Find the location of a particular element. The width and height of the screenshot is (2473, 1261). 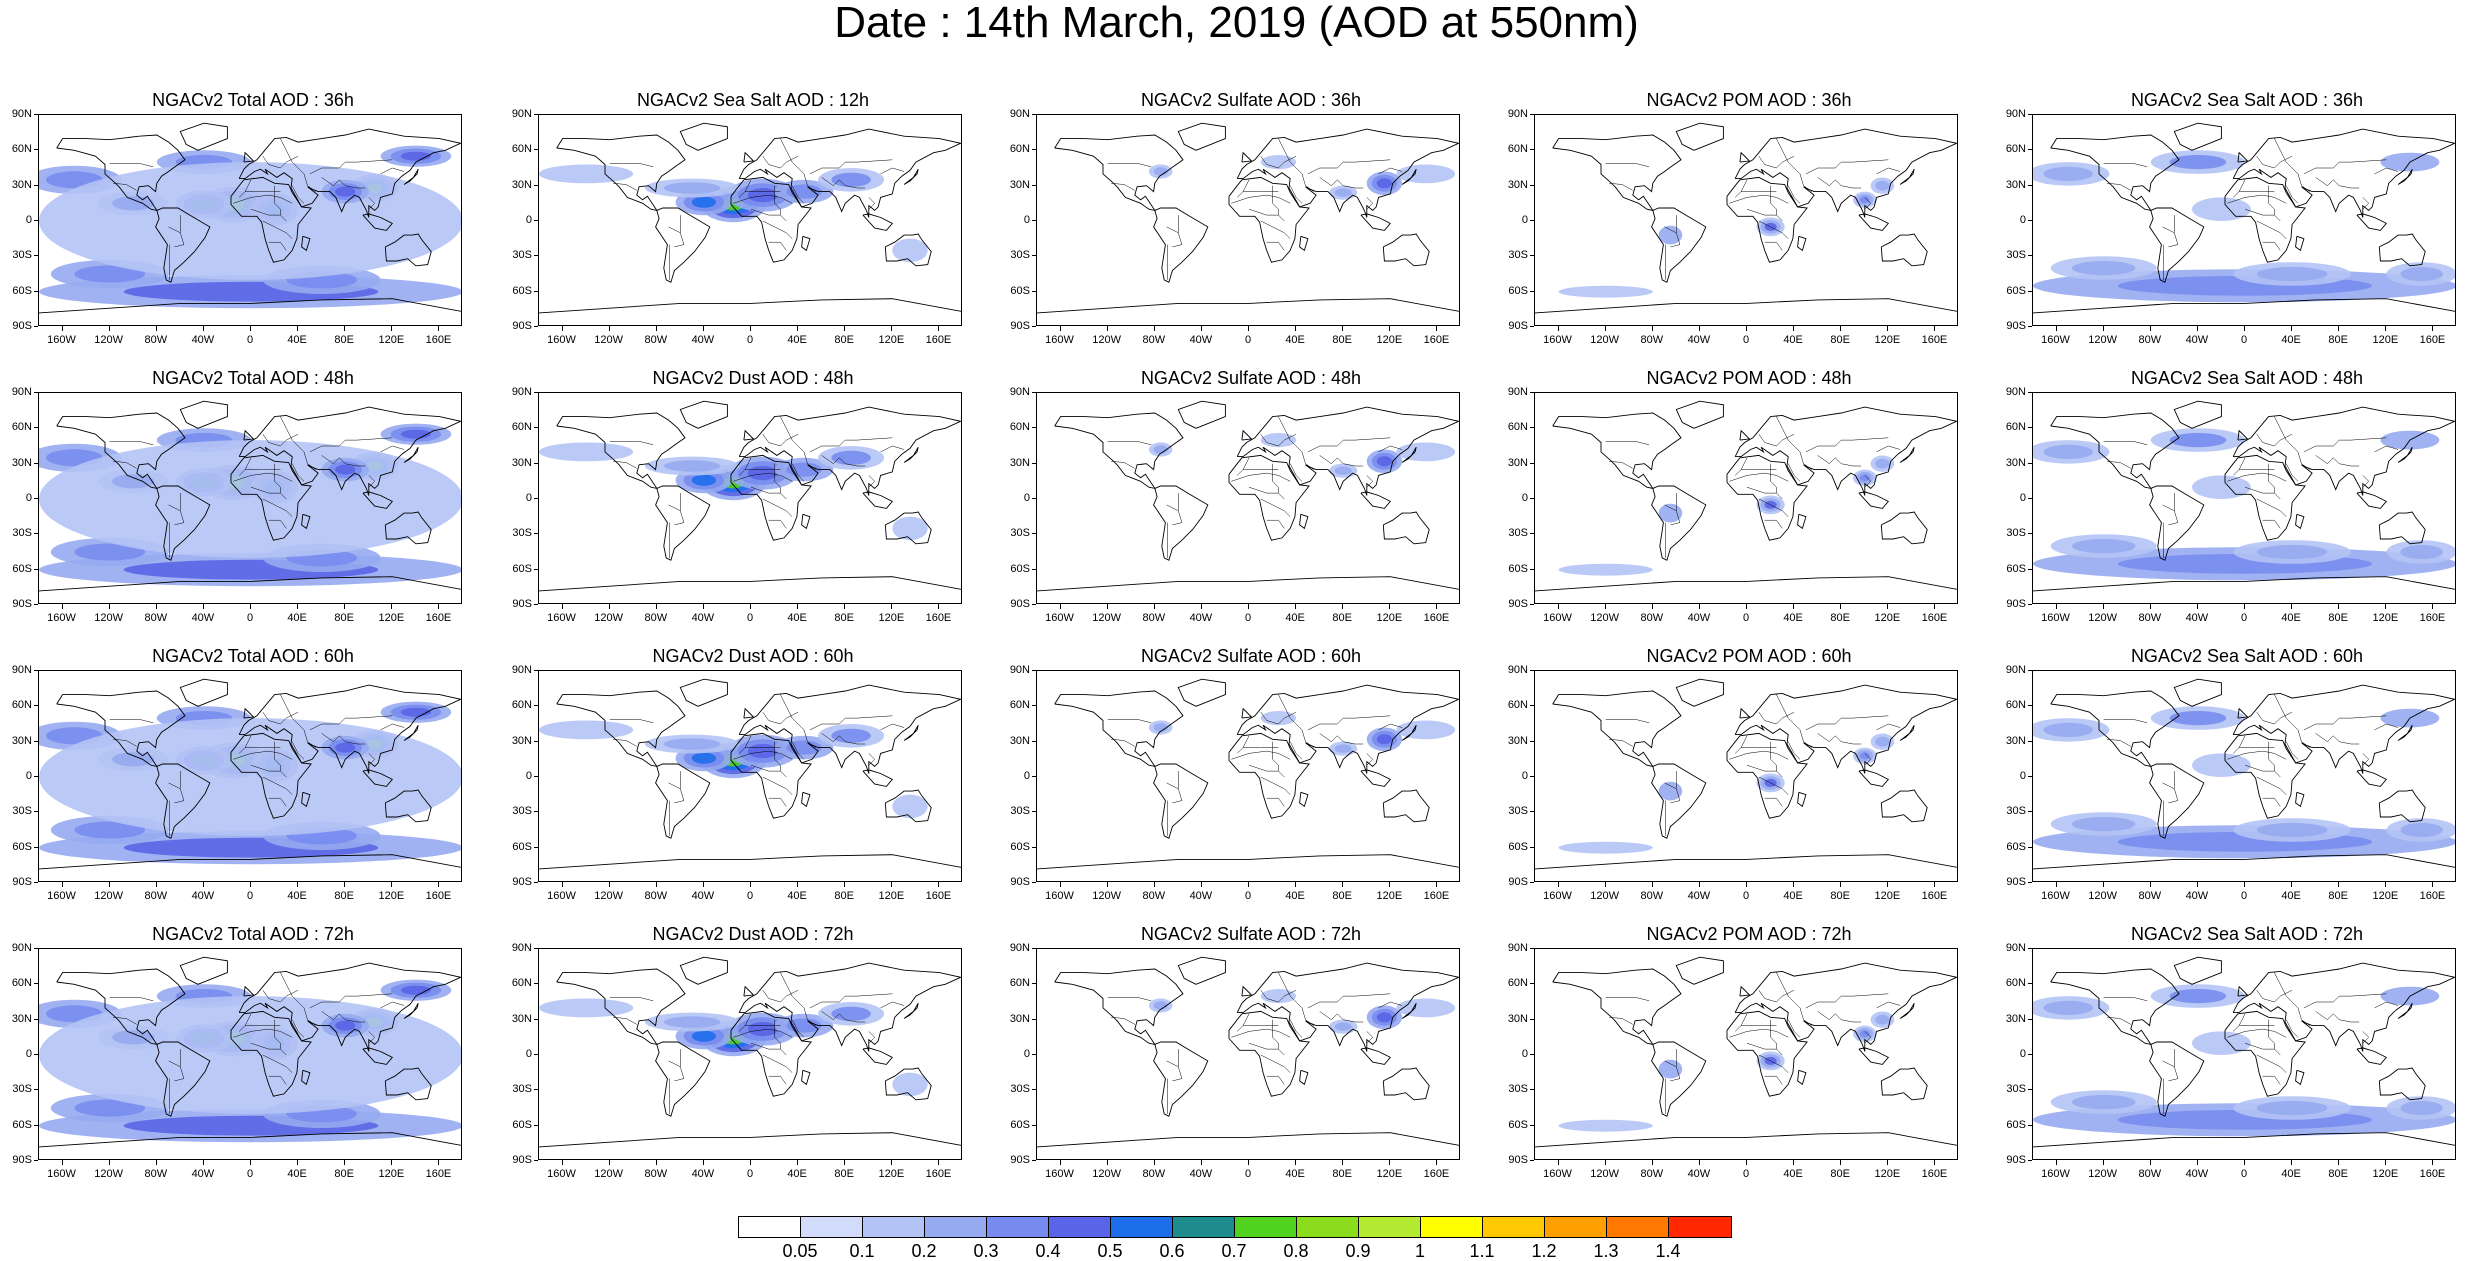

longitude-label: 40E is located at coordinates (2291, 340).